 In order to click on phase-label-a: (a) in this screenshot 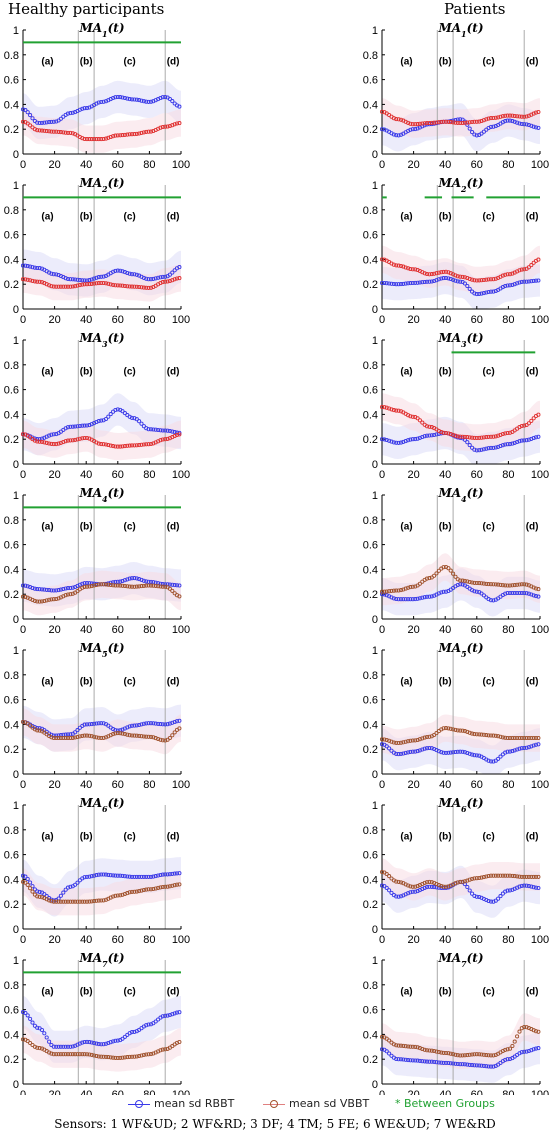, I will do `click(47, 682)`.